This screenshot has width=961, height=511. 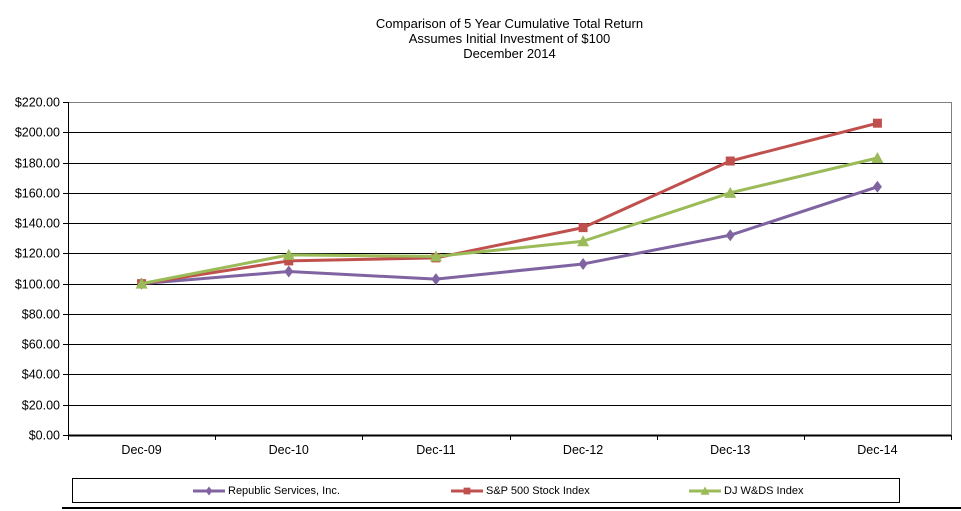 What do you see at coordinates (509, 53) in the screenshot?
I see `chart-title-line3: December 2014` at bounding box center [509, 53].